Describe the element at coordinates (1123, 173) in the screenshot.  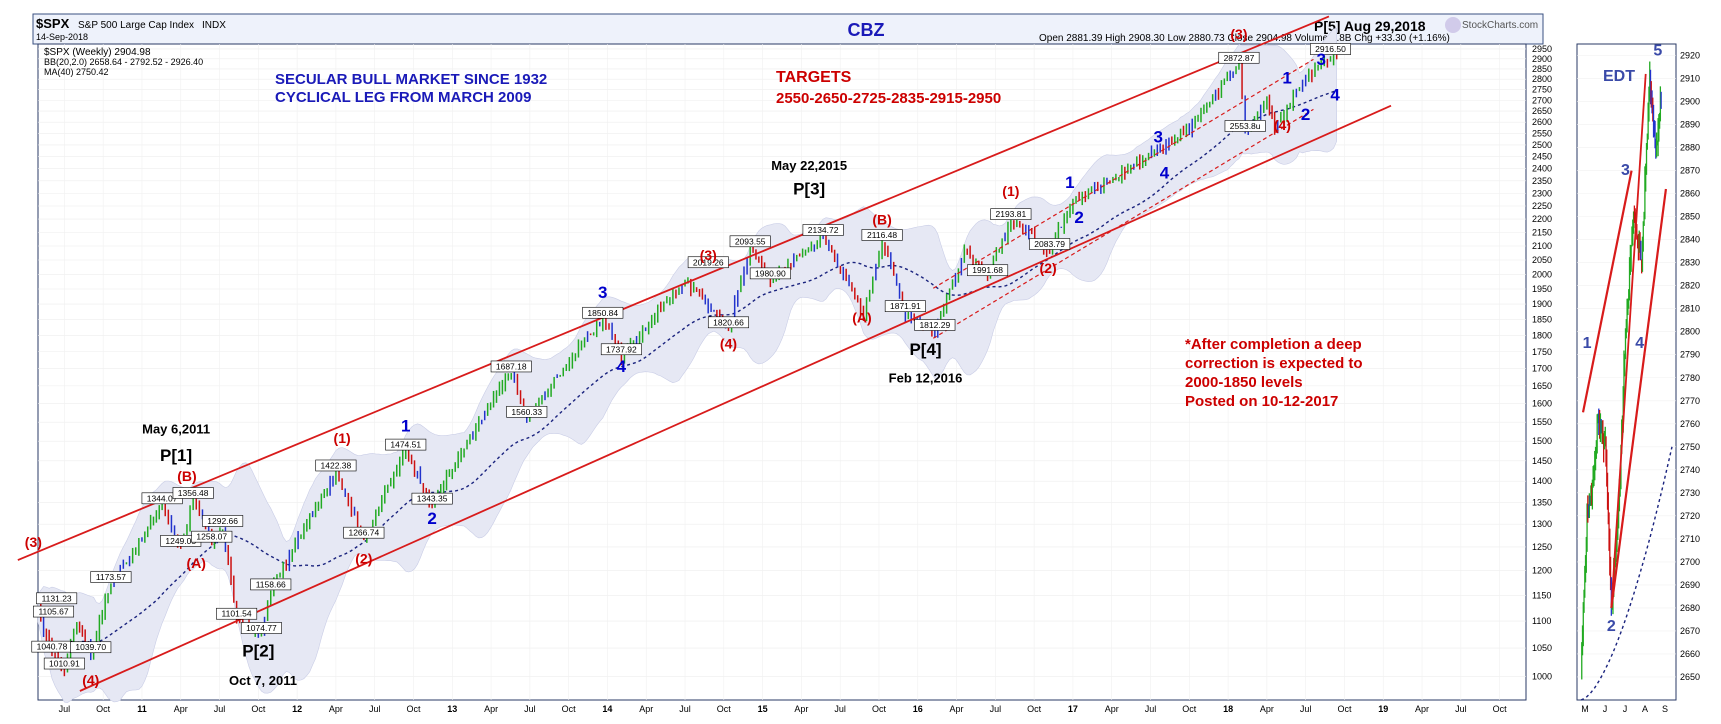
I see `channel-dashed-upper` at that location.